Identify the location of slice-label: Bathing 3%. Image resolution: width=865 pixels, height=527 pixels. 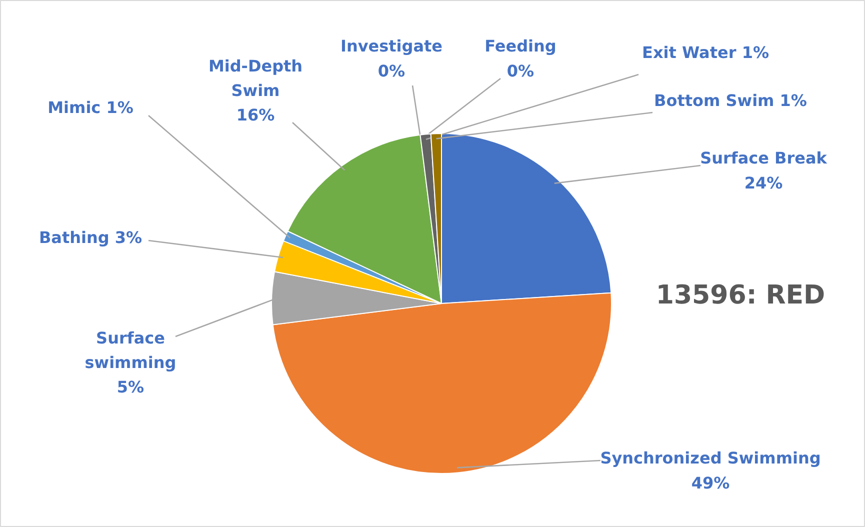
(90, 237).